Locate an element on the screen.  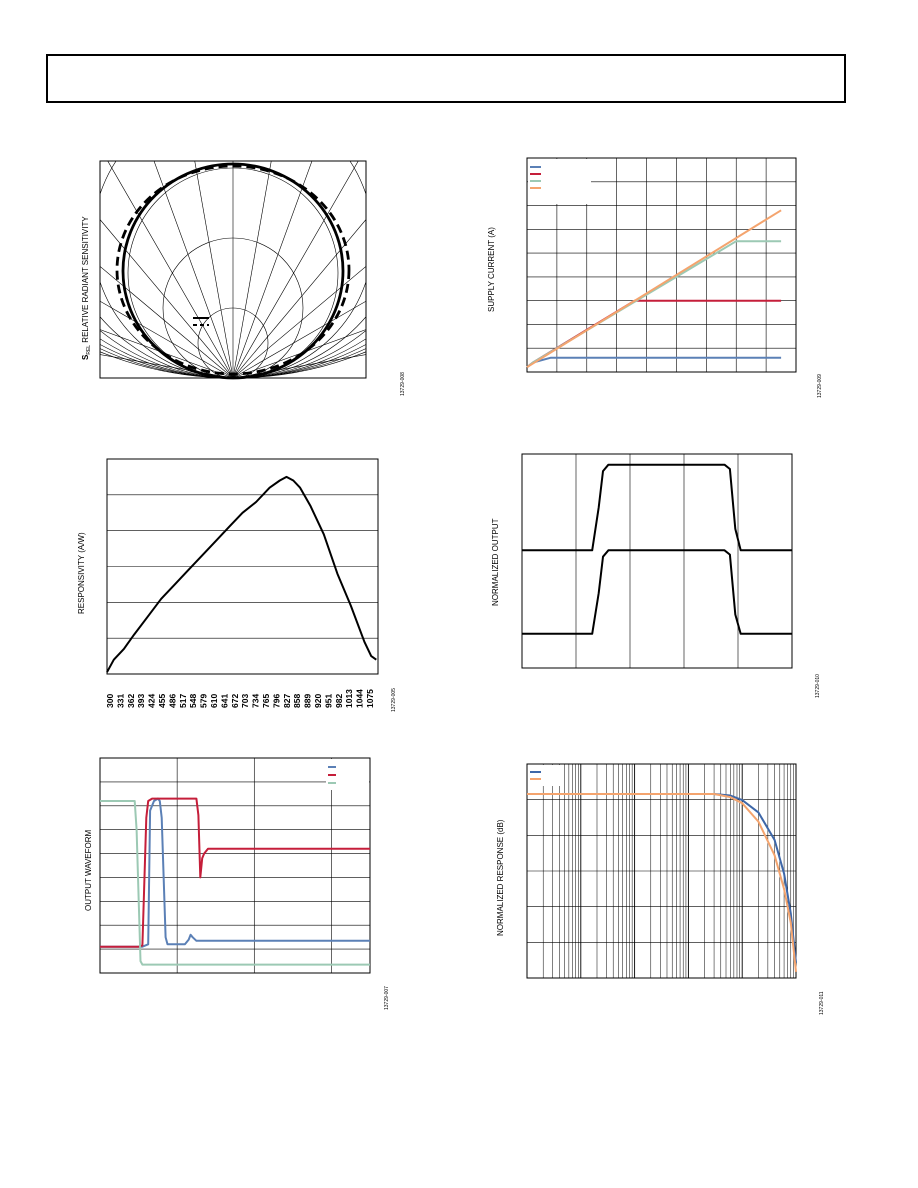
x-tick-label: 672 is located at coordinates (235, 701).